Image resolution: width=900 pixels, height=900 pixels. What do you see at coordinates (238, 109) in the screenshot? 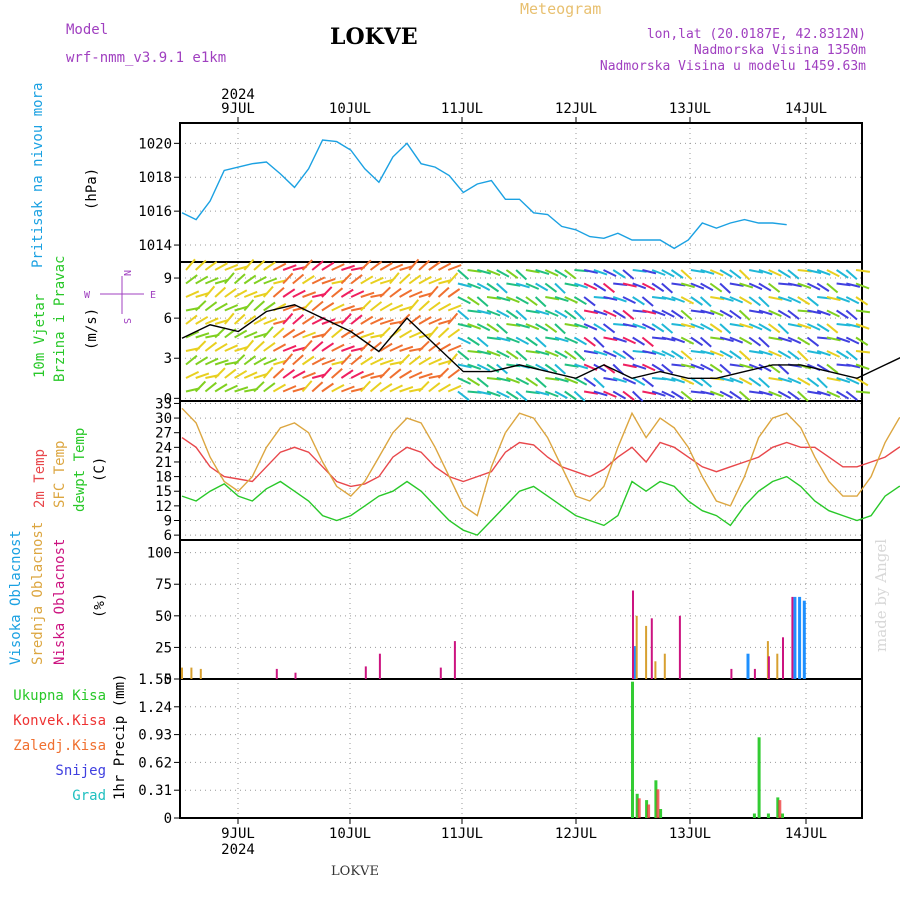
I see `day-label-top: 9JUL` at bounding box center [238, 109].